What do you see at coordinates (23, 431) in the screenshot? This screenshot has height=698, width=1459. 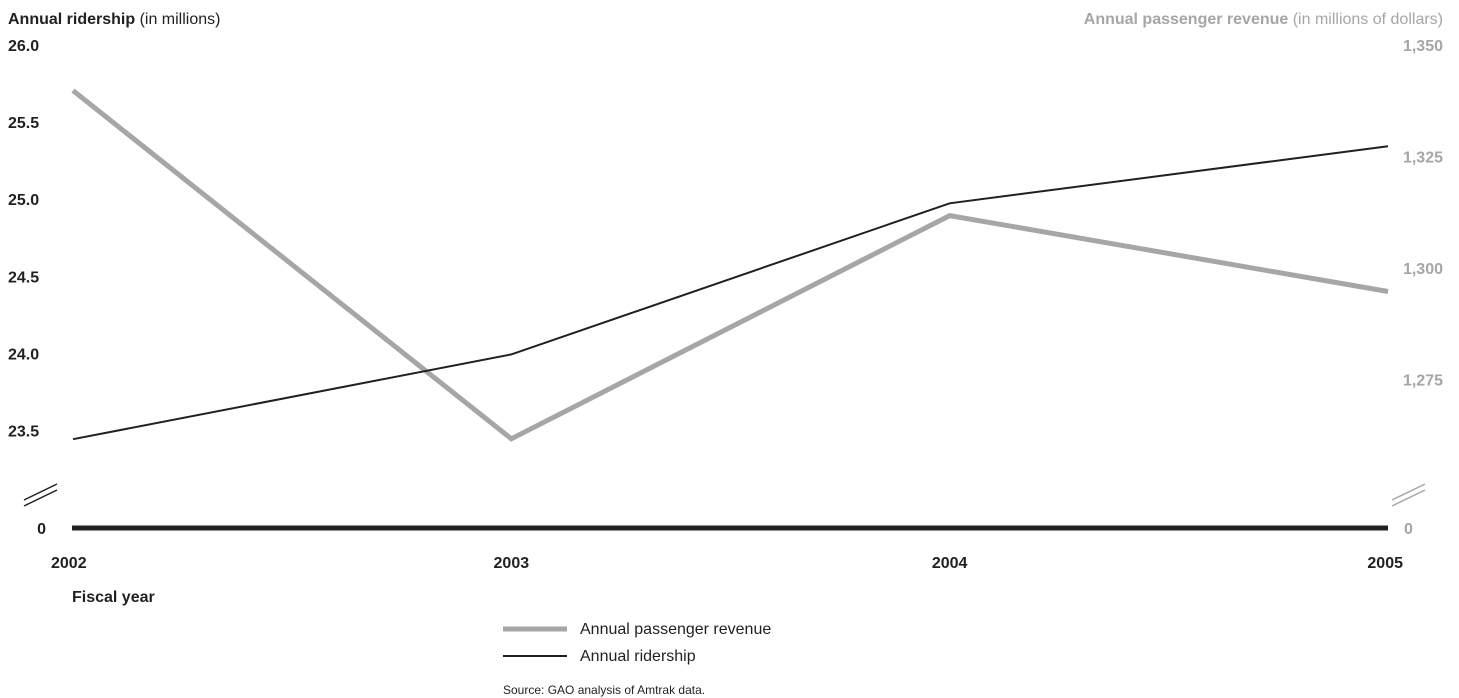 I see `left-tick-label: 23.5` at bounding box center [23, 431].